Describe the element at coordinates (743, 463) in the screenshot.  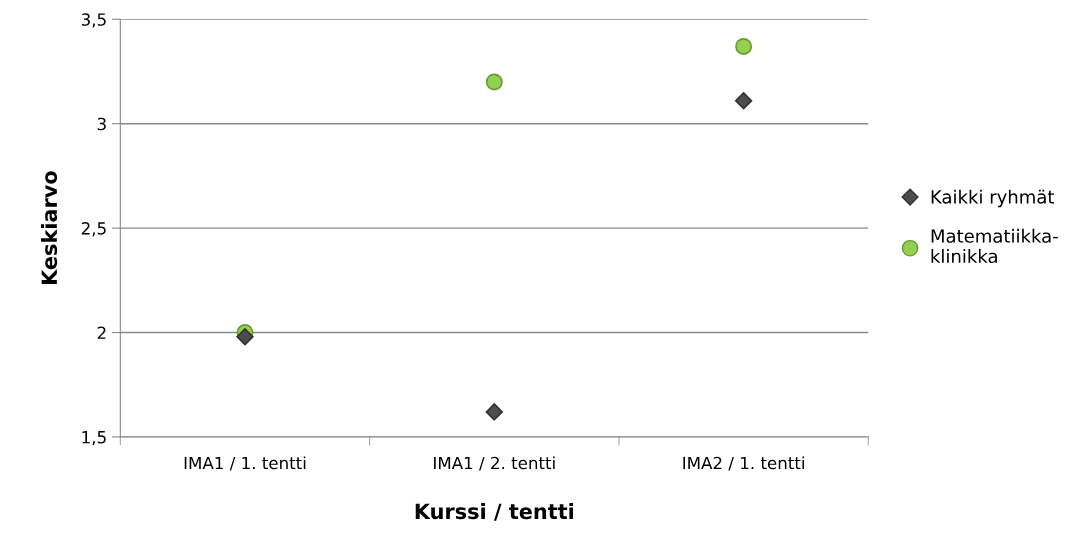
I see `x-tick-label: IMA2 / 1. tentti` at that location.